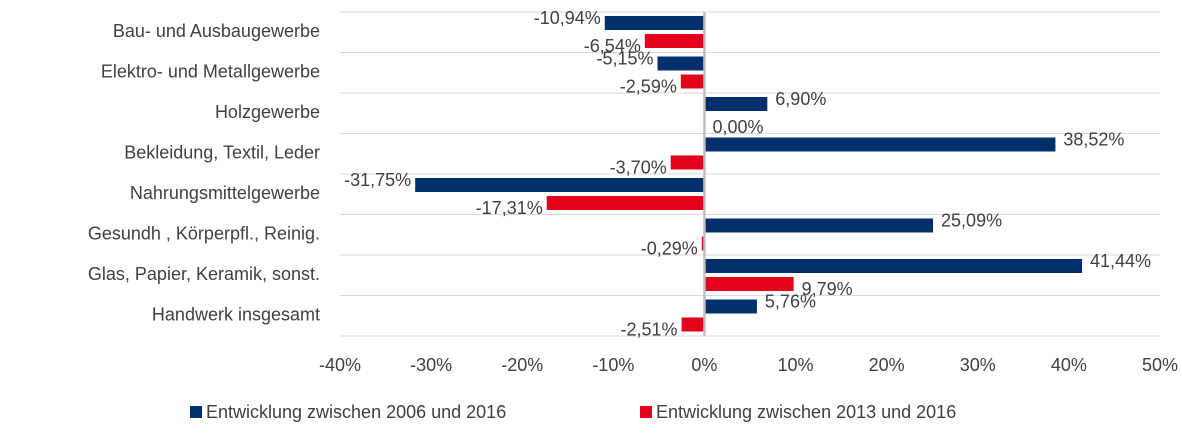 Image resolution: width=1182 pixels, height=434 pixels. Describe the element at coordinates (624, 58) in the screenshot. I see `data-label: -5,15%` at that location.